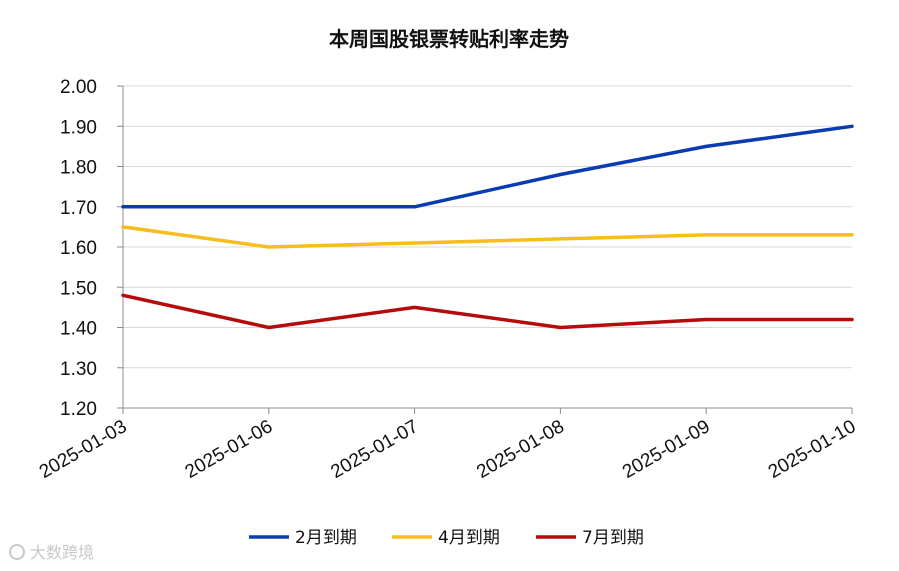  What do you see at coordinates (78, 127) in the screenshot?
I see `y-tick-label: 1.90` at bounding box center [78, 127].